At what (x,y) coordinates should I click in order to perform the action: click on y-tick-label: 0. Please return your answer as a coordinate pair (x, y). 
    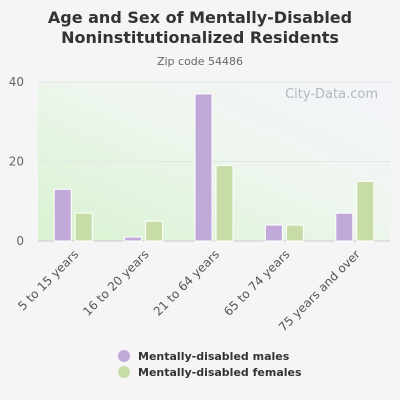
    Looking at the image, I should click on (20, 241).